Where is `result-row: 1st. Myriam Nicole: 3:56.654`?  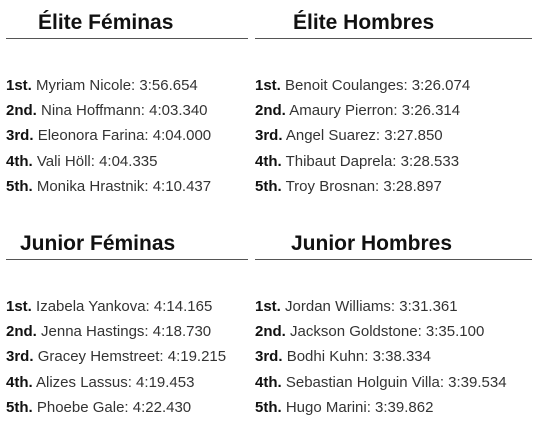 result-row: 1st. Myriam Nicole: 3:56.654 is located at coordinates (127, 85).